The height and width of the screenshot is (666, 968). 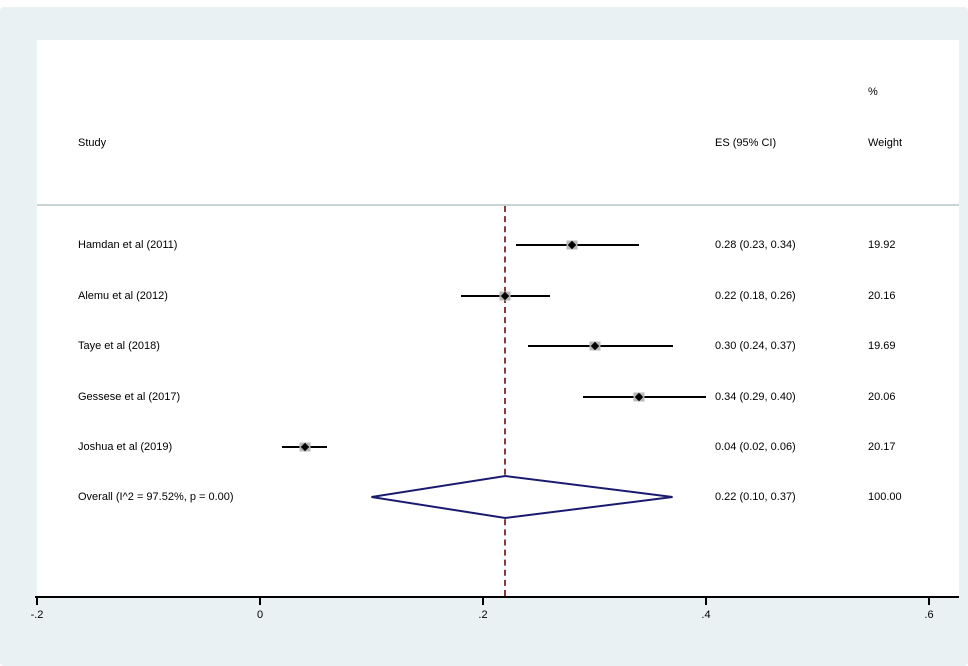 I want to click on column-header-study: Study, so click(x=92, y=143).